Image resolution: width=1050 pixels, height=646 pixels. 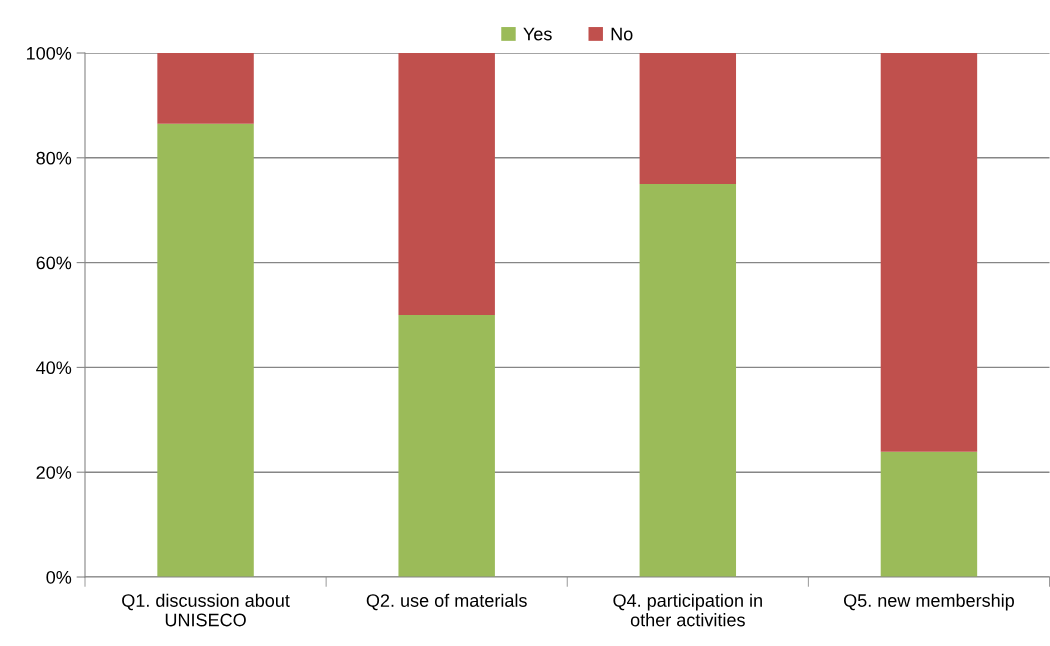 I want to click on y-tick-label: 0%, so click(x=59, y=577).